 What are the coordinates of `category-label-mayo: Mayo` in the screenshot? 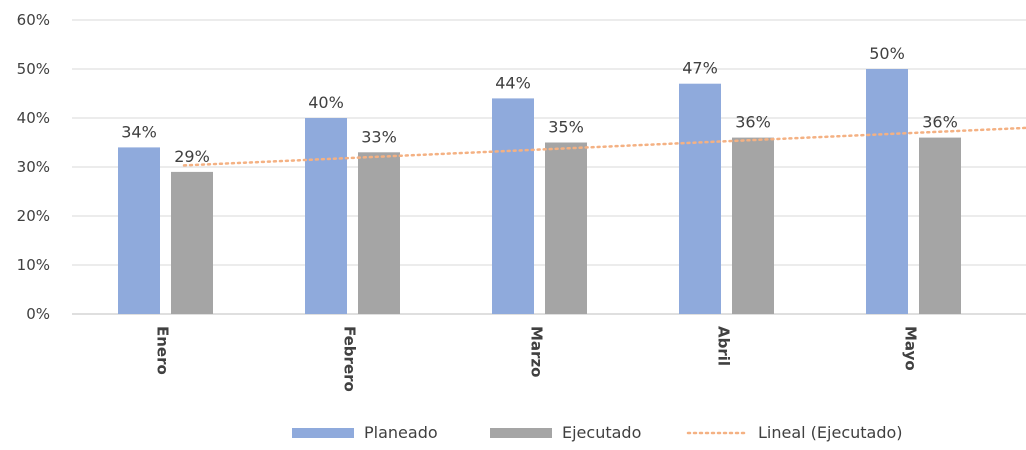 It's located at (911, 348).